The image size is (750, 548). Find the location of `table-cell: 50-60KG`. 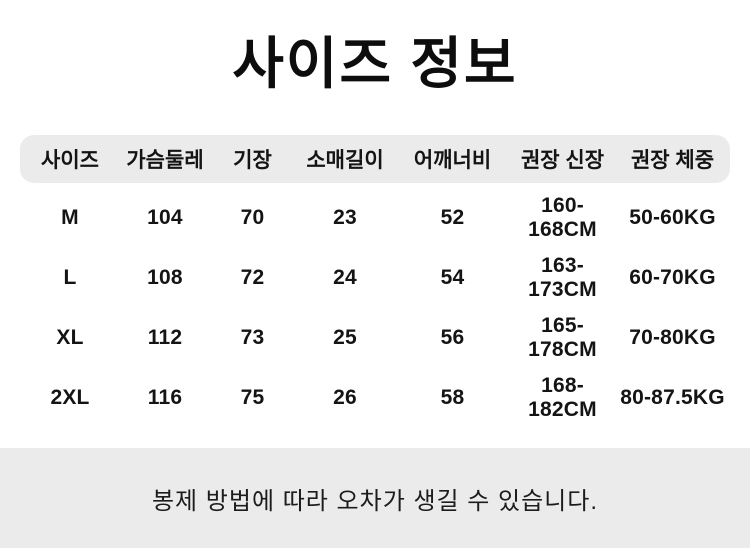

table-cell: 50-60KG is located at coordinates (672, 217).